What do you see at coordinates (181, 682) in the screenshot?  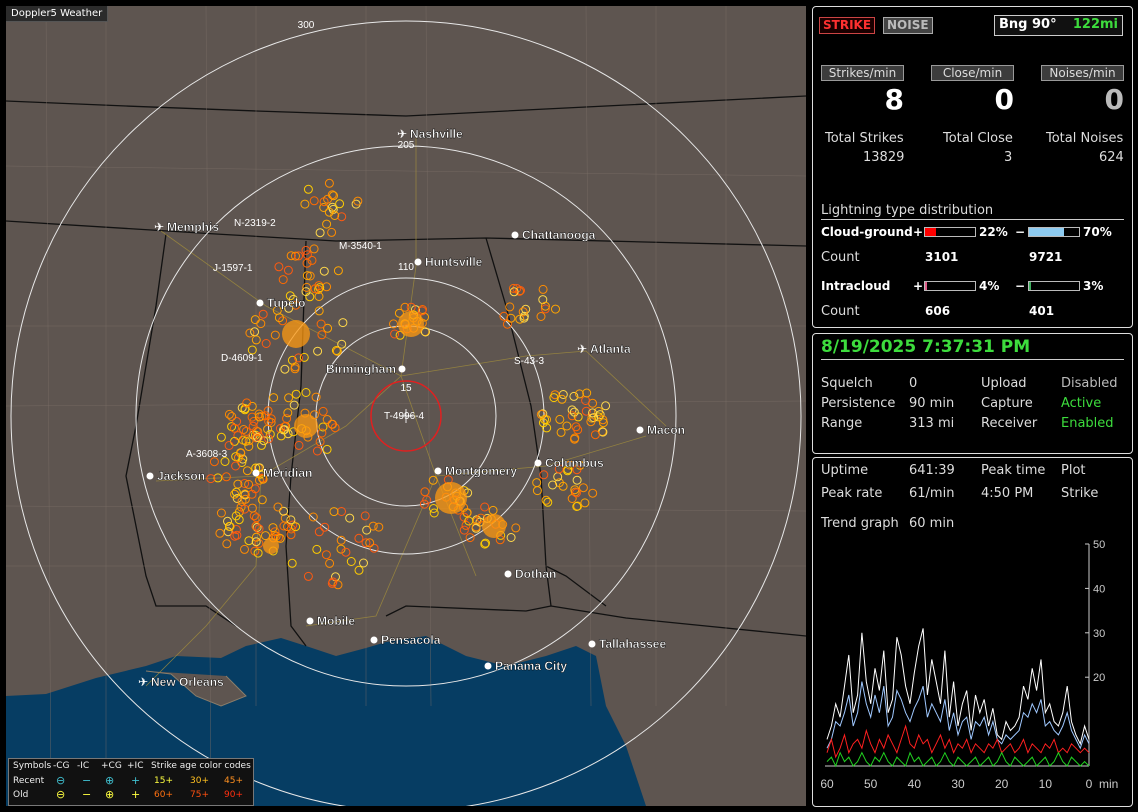 I see `city-new-orleans: ✈ New Orleans` at bounding box center [181, 682].